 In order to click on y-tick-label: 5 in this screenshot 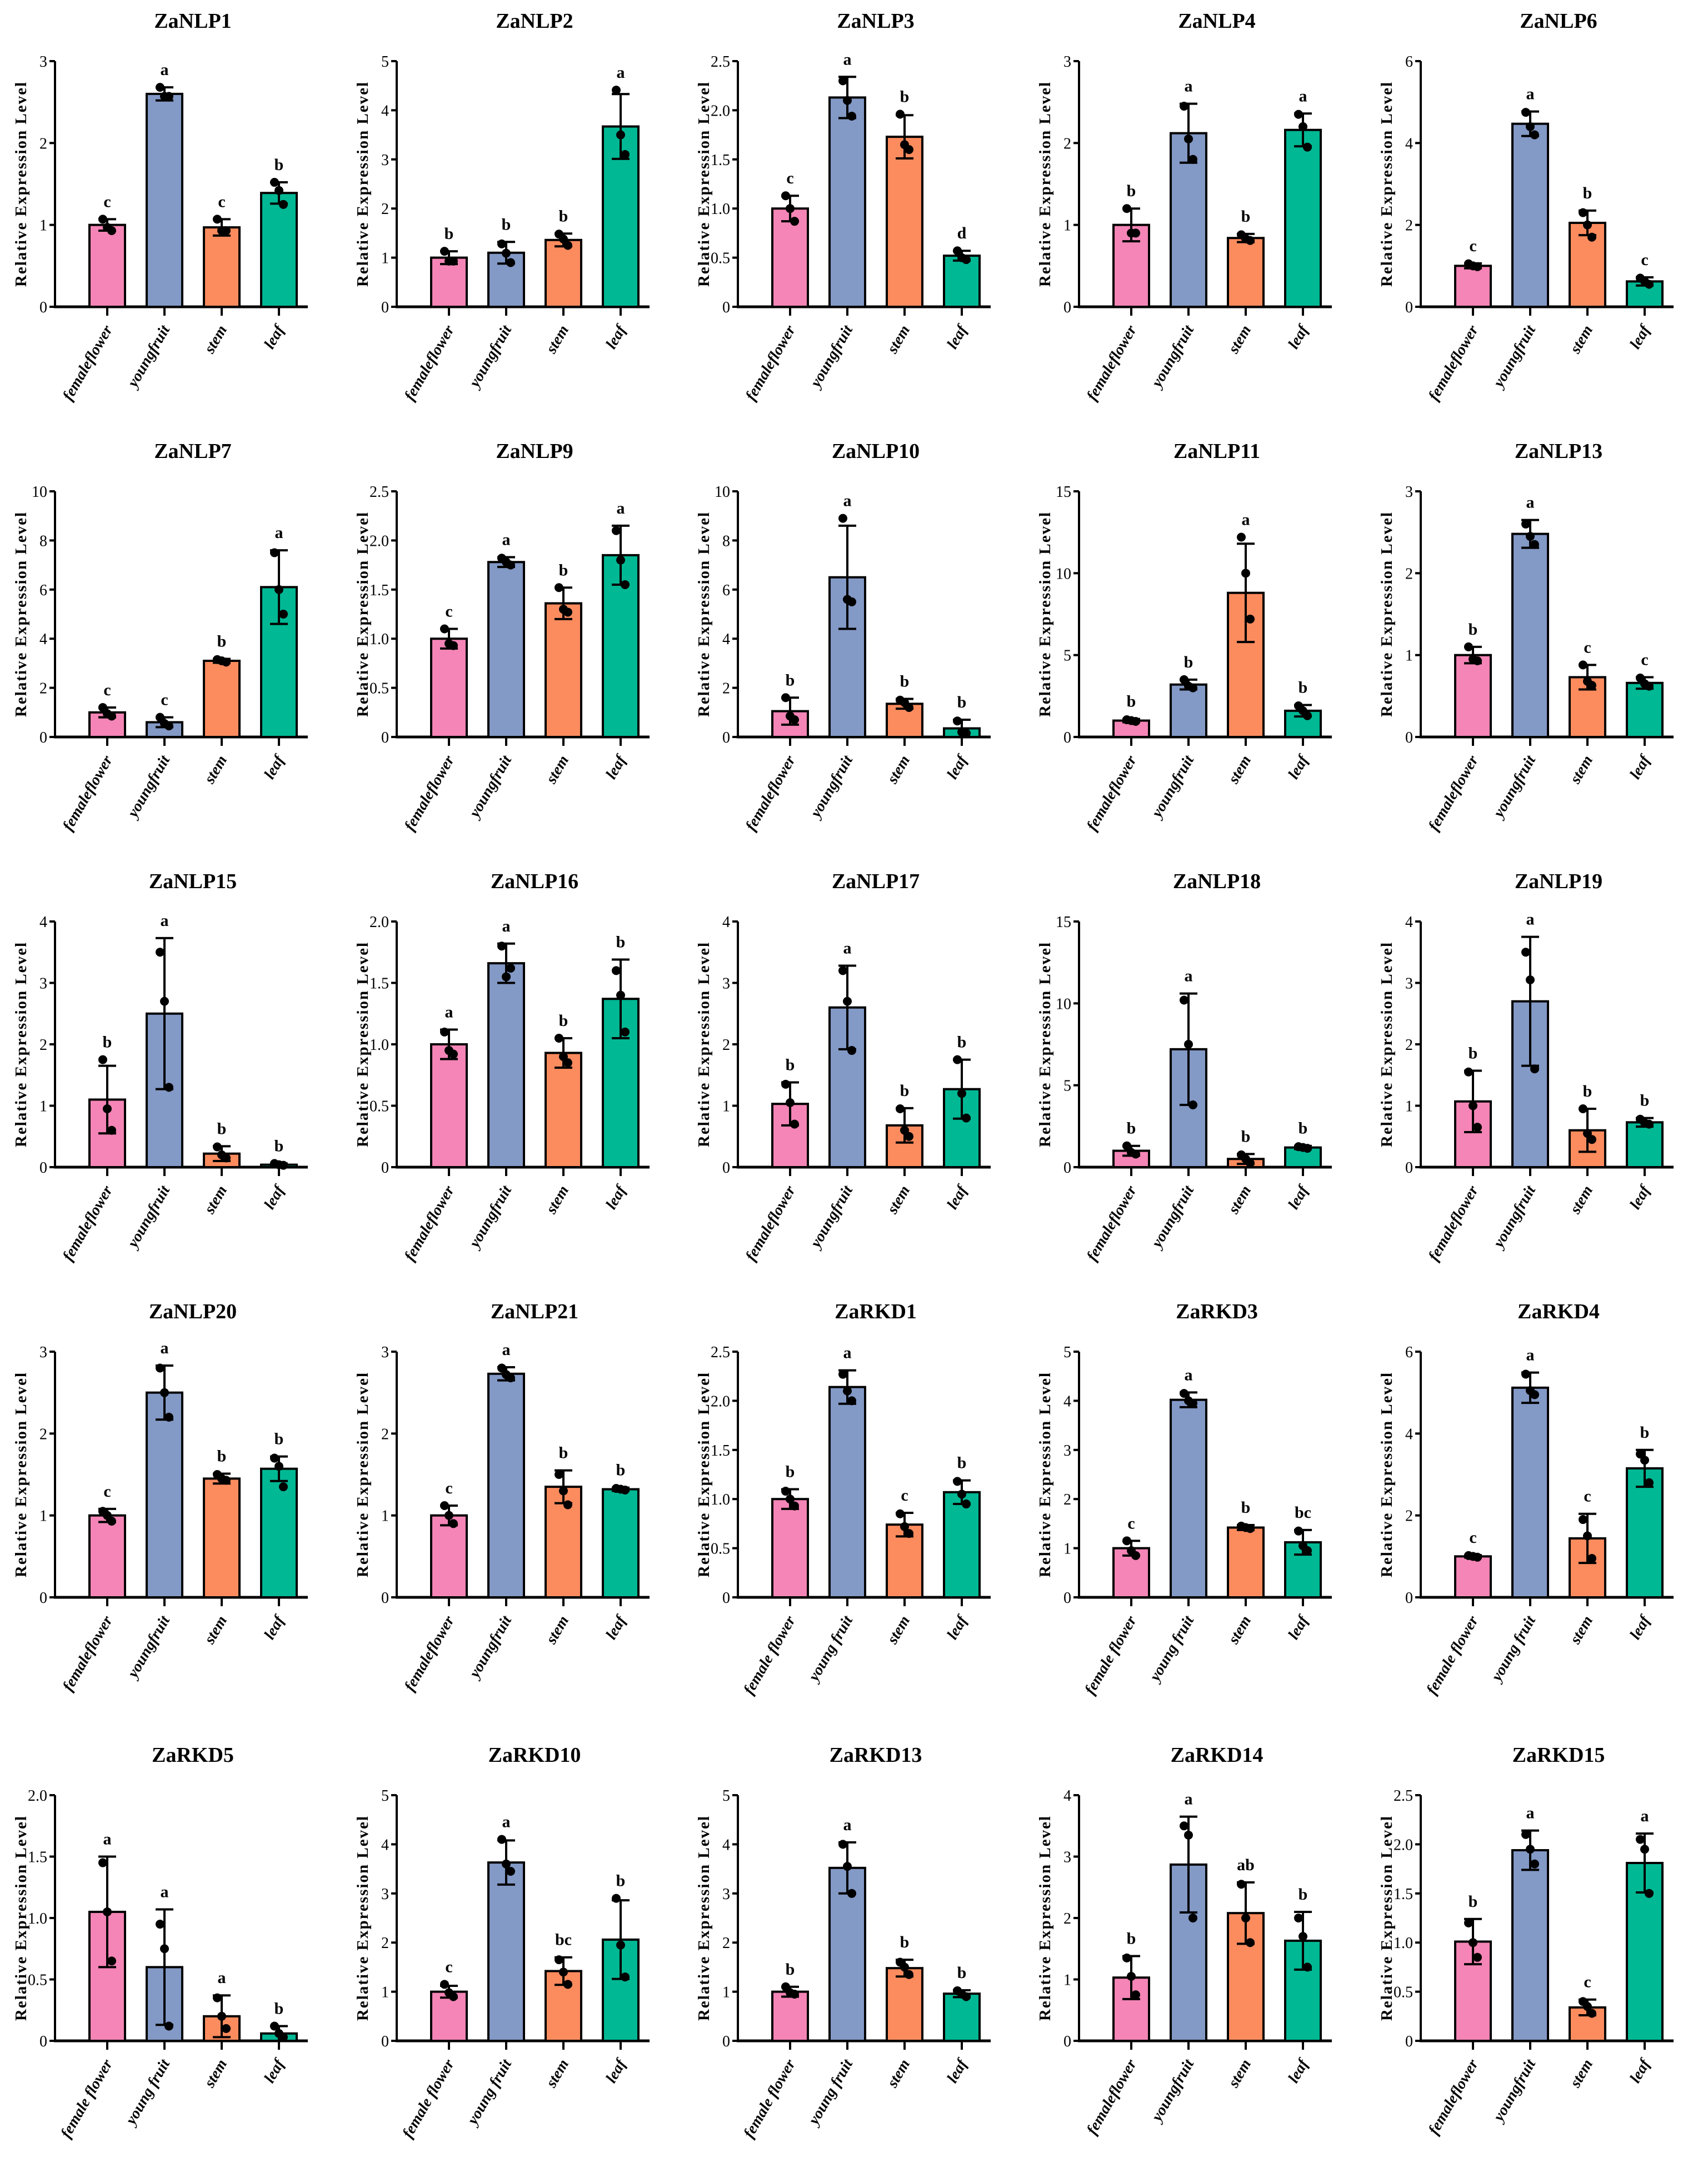, I will do `click(1067, 656)`.